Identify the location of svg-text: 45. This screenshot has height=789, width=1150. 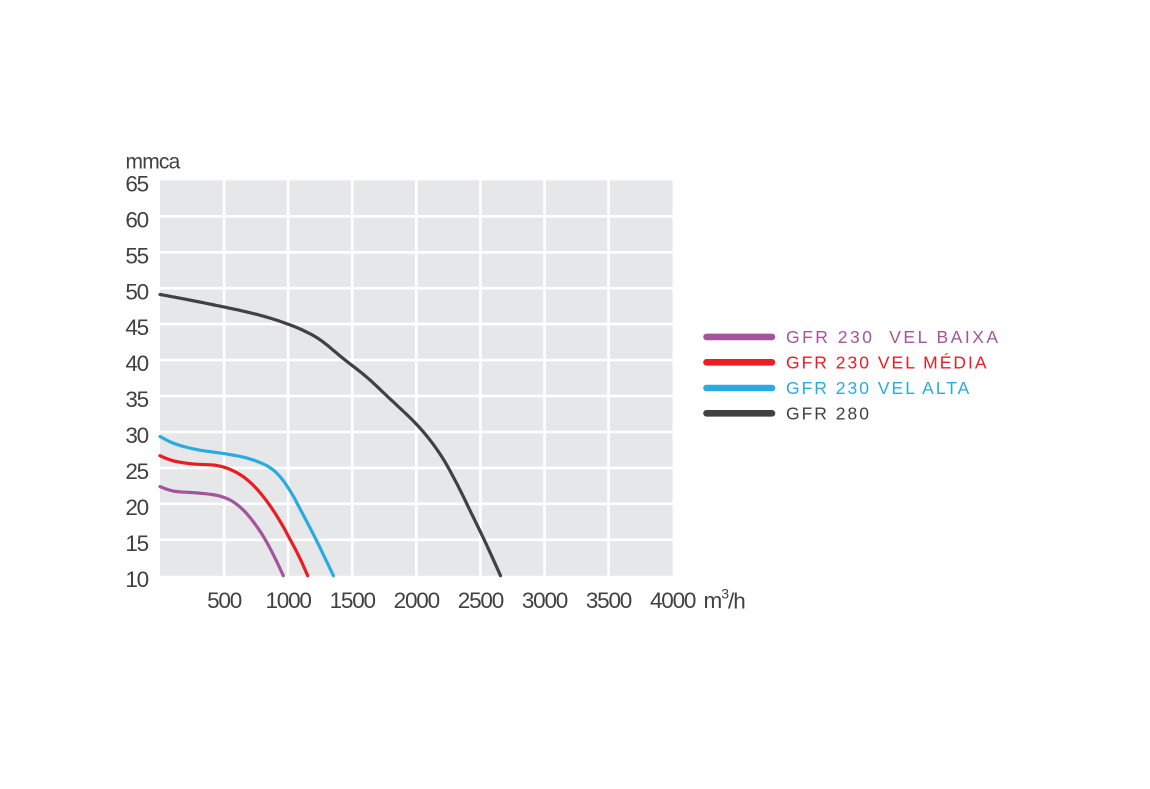
(136, 327).